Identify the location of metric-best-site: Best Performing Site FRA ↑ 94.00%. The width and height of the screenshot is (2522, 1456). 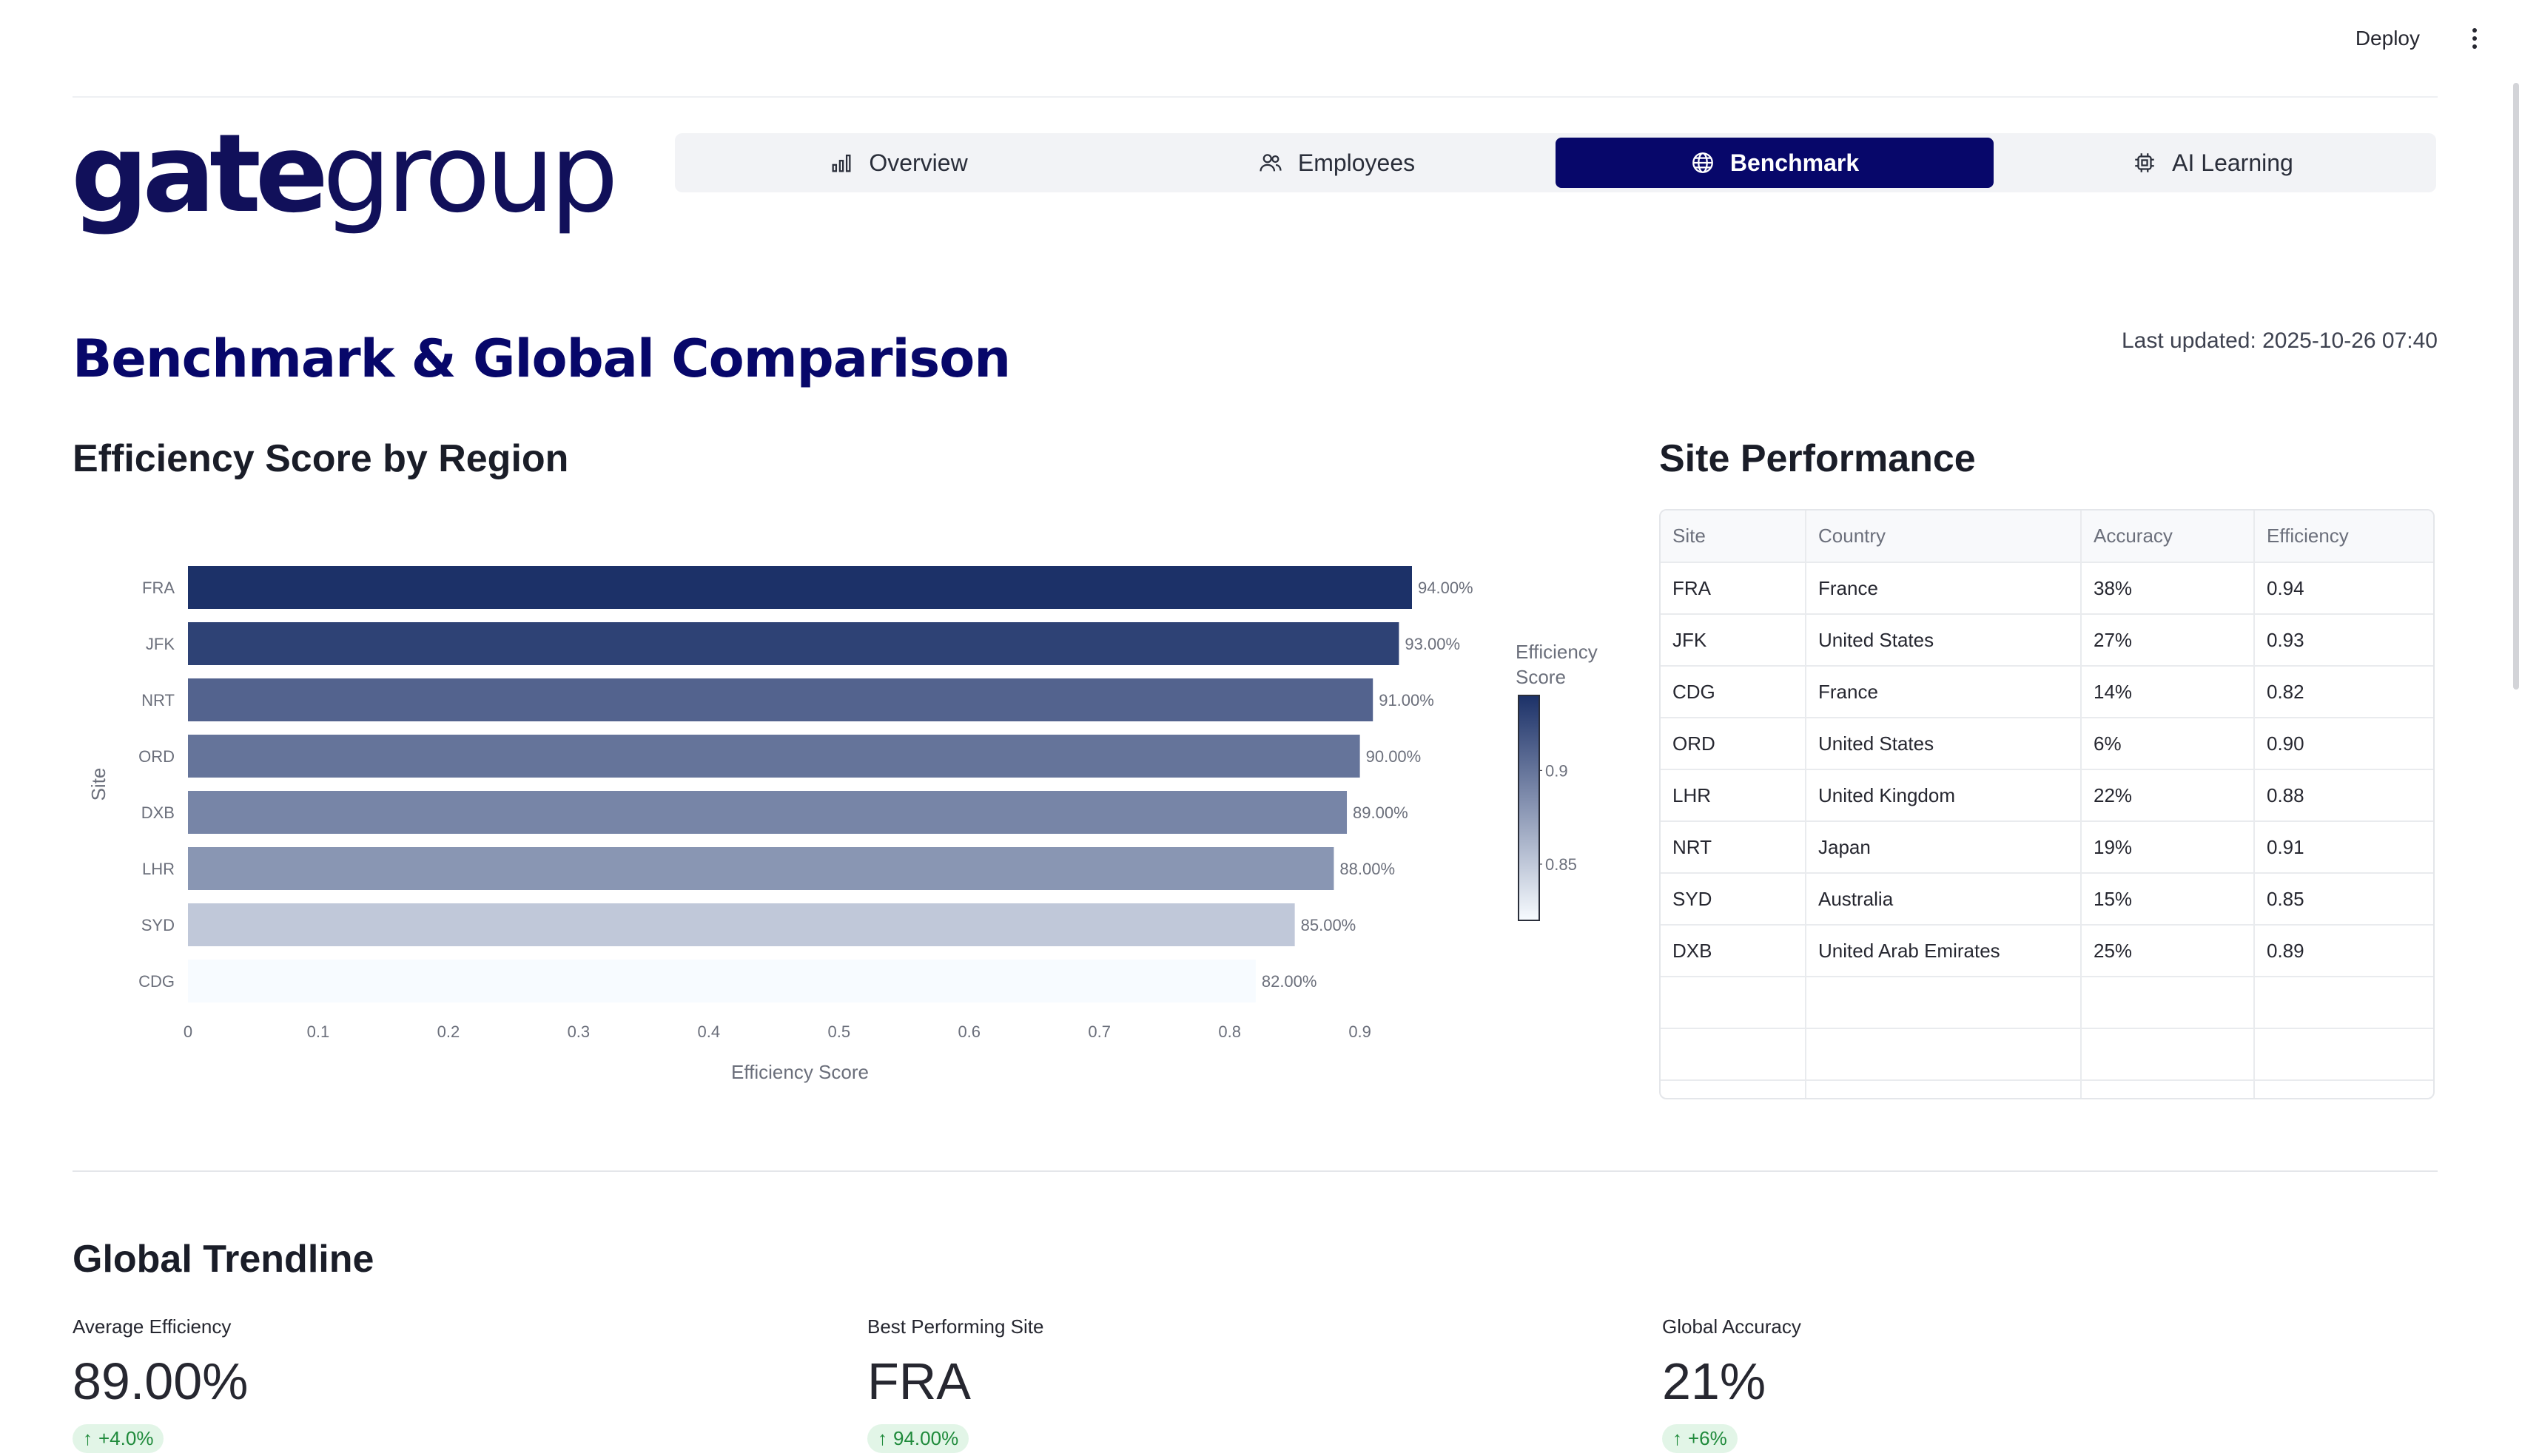
(1200, 1384).